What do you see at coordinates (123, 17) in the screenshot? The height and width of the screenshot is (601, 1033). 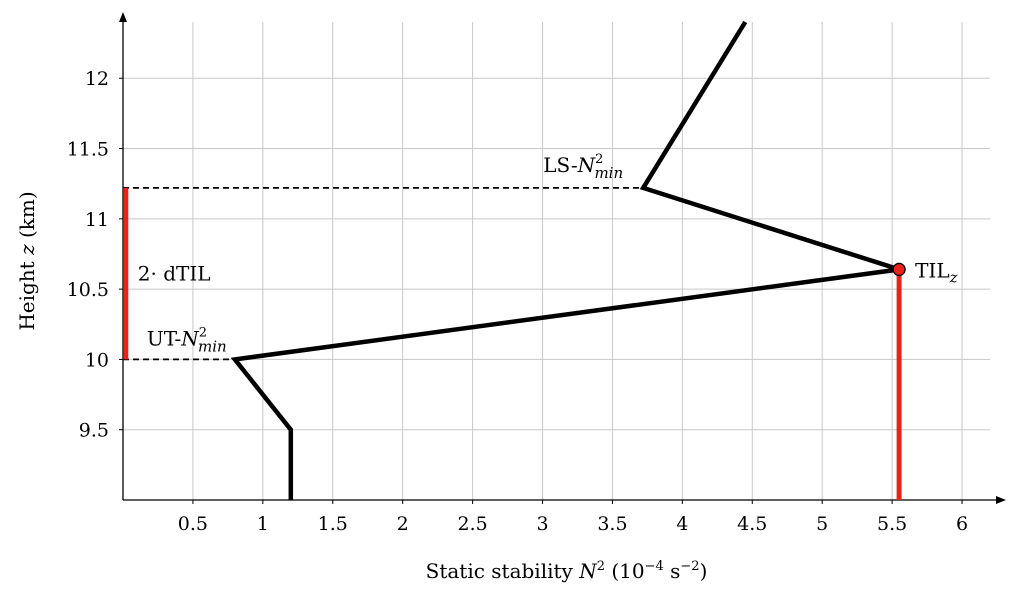 I see `y-axis-arrow` at bounding box center [123, 17].